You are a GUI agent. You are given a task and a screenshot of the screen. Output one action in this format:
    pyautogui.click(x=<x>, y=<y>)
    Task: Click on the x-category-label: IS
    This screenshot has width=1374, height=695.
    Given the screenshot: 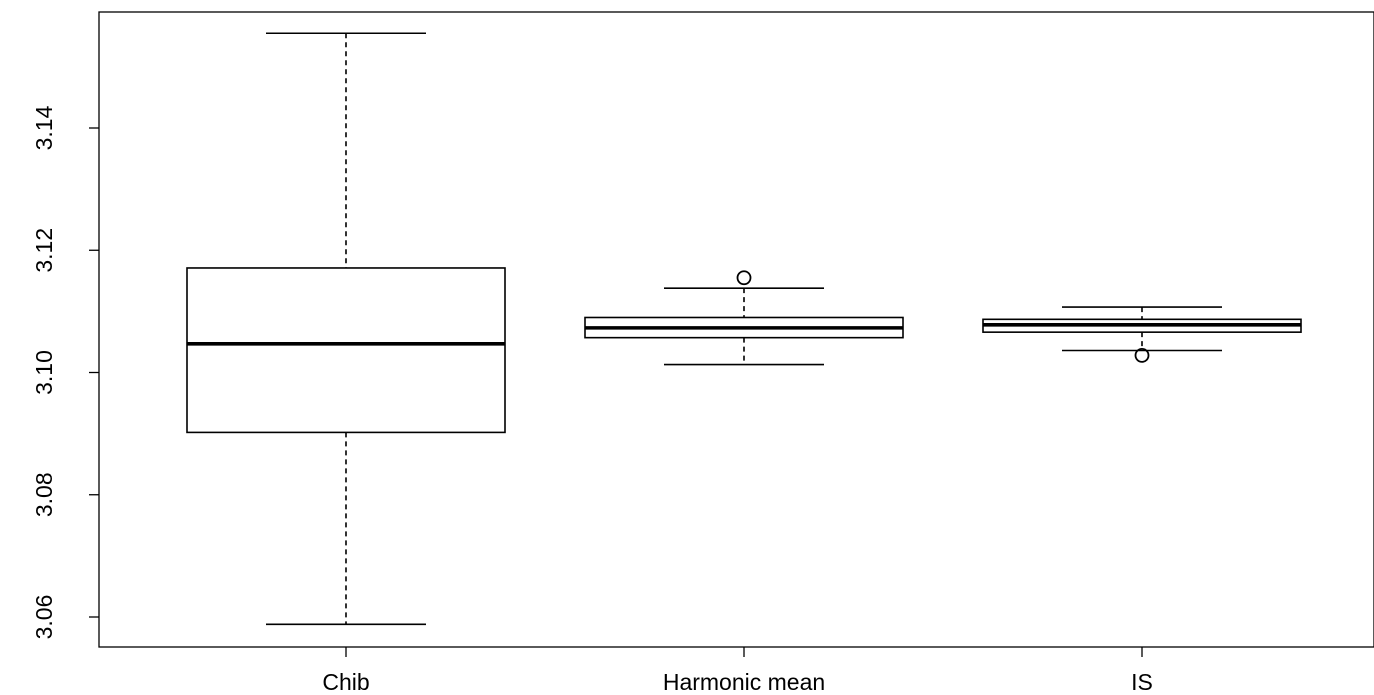 What is the action you would take?
    pyautogui.click(x=1142, y=682)
    